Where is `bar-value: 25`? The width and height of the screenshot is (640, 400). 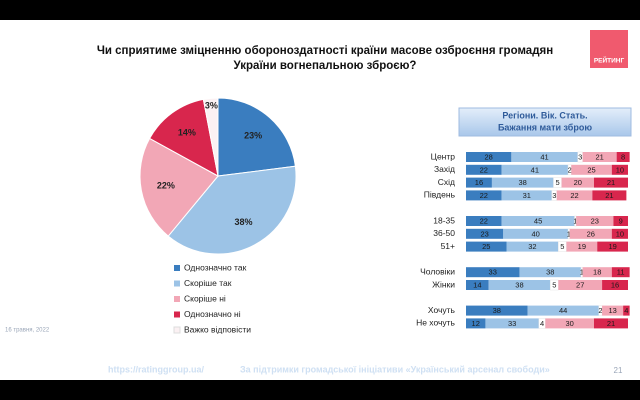
bar-value: 25 is located at coordinates (591, 169).